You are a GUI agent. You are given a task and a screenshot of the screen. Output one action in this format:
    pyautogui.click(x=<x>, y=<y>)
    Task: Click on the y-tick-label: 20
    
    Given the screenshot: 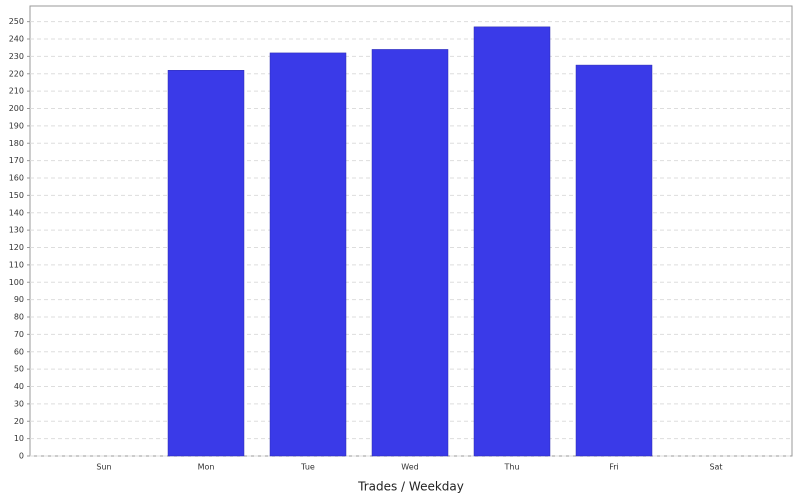 What is the action you would take?
    pyautogui.click(x=19, y=421)
    